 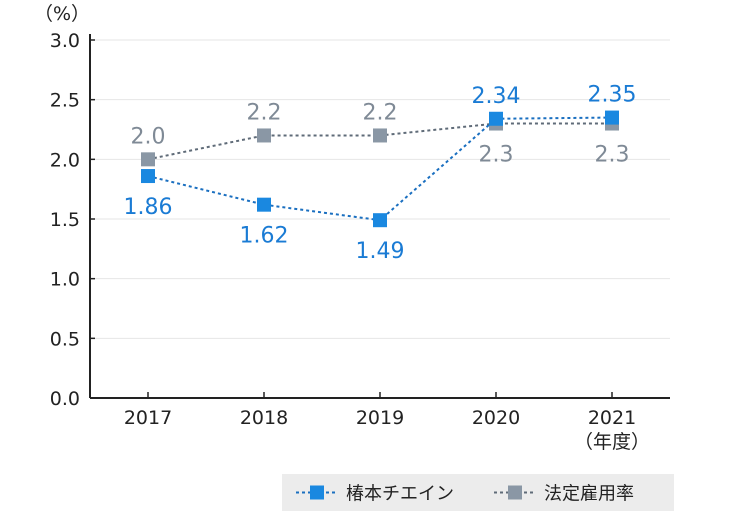 What do you see at coordinates (380, 418) in the screenshot?
I see `x-tick-label: 2019` at bounding box center [380, 418].